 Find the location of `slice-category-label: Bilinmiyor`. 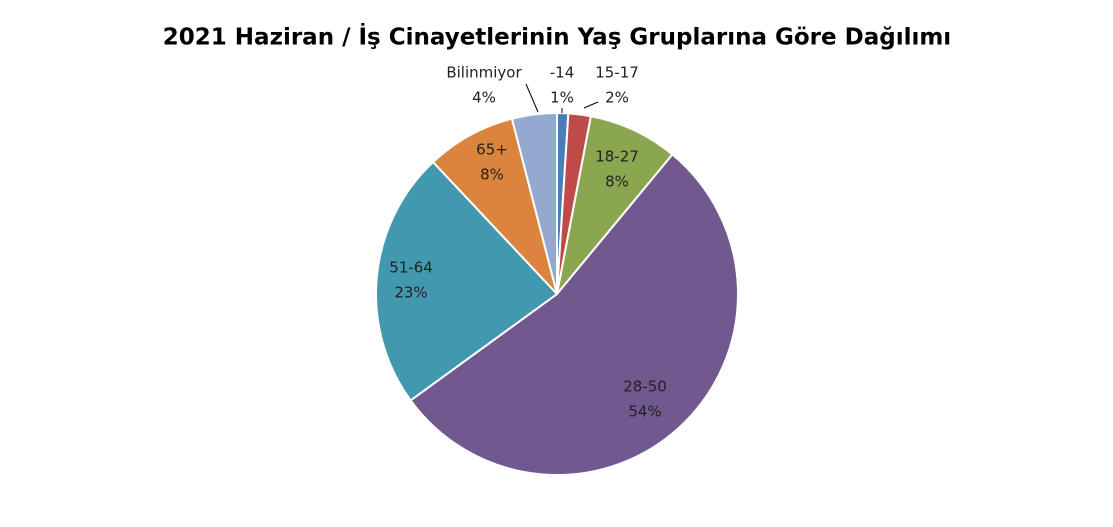

slice-category-label: Bilinmiyor is located at coordinates (484, 73).